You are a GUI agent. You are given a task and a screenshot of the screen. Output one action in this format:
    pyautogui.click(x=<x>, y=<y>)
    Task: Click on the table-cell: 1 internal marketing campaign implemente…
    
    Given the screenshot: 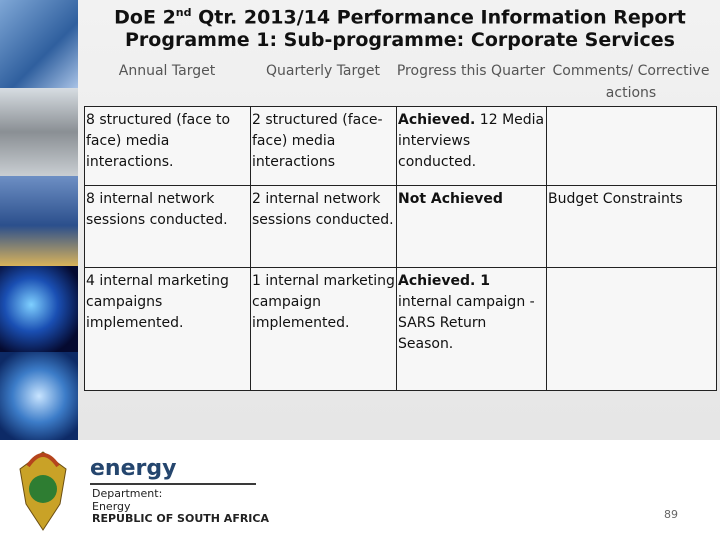 What is the action you would take?
    pyautogui.click(x=323, y=329)
    